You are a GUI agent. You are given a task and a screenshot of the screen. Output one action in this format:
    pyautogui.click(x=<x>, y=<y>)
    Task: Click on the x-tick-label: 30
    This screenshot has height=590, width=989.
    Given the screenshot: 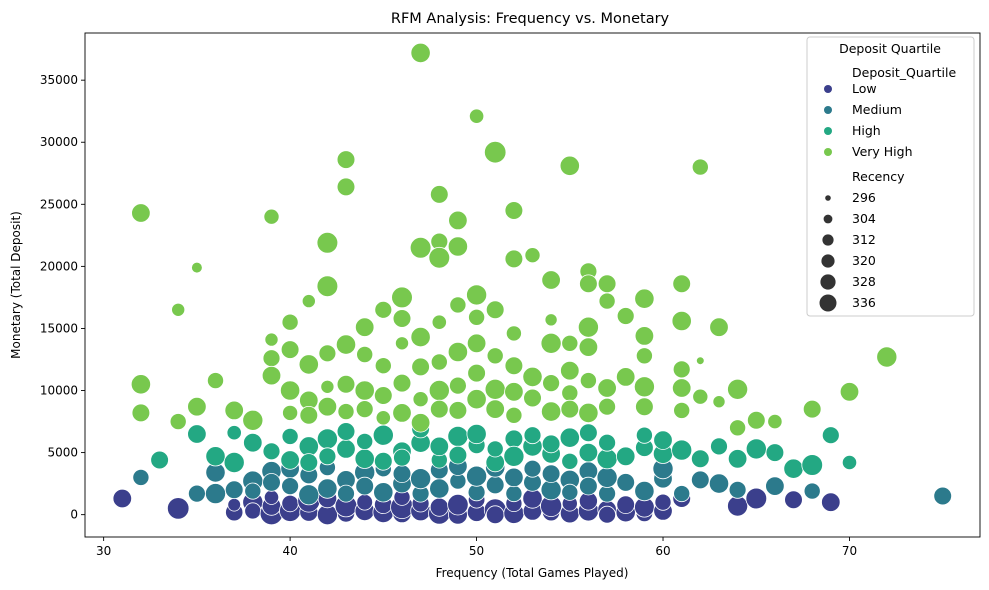 What is the action you would take?
    pyautogui.click(x=103, y=551)
    